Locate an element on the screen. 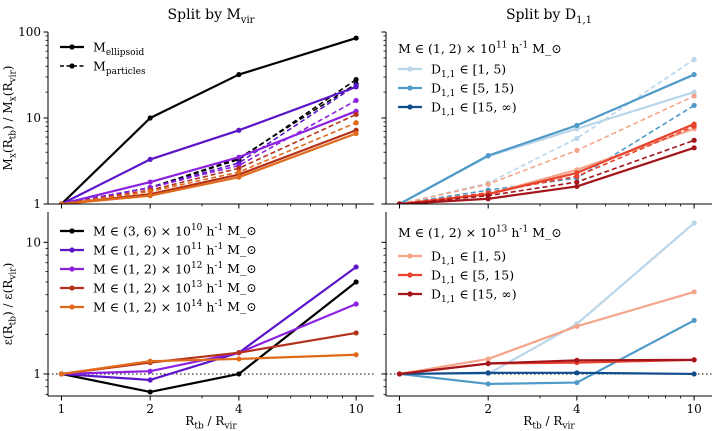  legend-entry: M ∈ (1, 2) × 1013 h-1 M_⊙ is located at coordinates (158, 287).